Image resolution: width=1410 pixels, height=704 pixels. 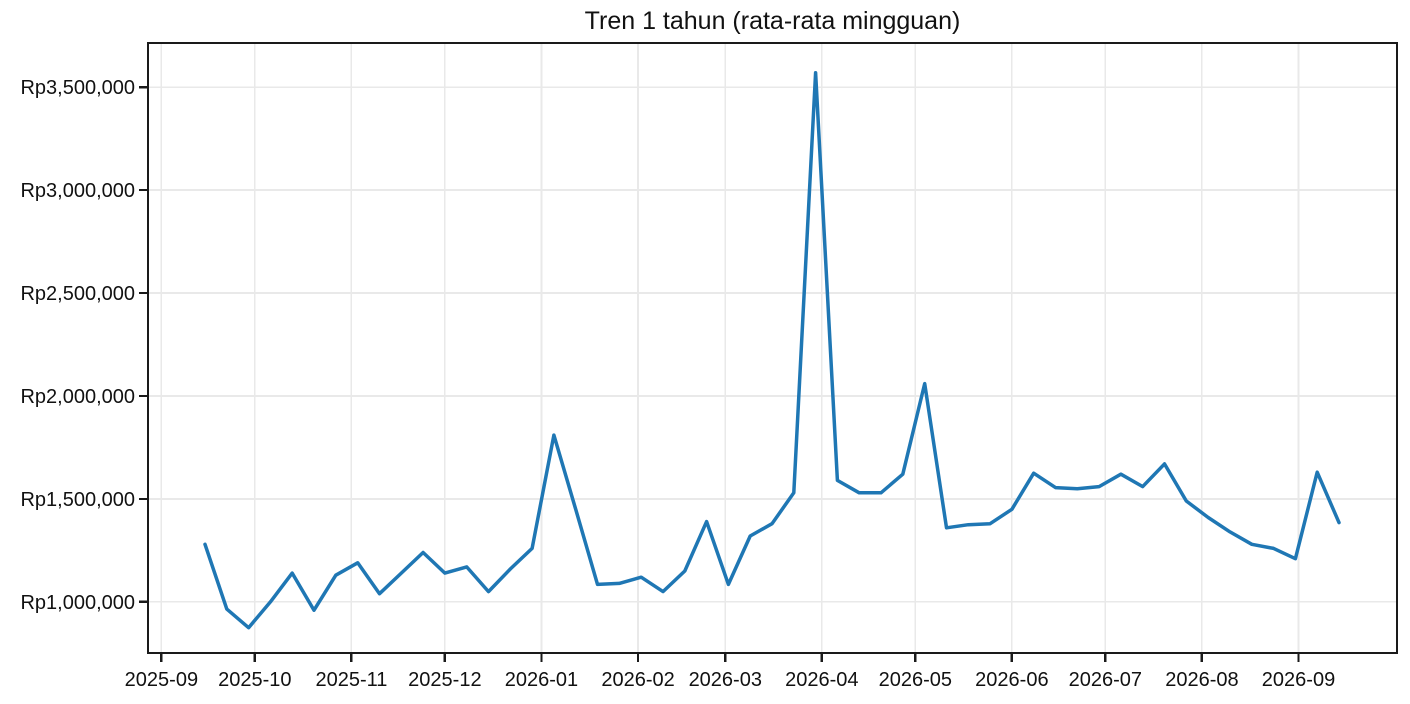 I want to click on y-tick-label: Rp3,000,000, so click(x=77, y=191).